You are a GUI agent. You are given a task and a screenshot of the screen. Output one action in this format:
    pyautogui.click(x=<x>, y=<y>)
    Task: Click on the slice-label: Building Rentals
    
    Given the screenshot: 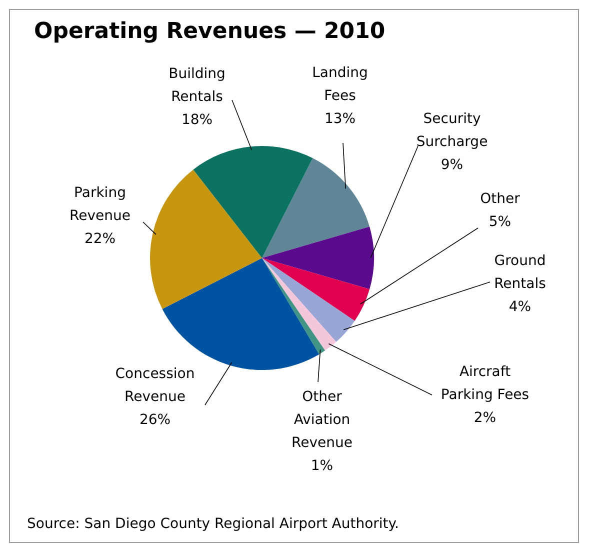 What is the action you would take?
    pyautogui.click(x=197, y=85)
    